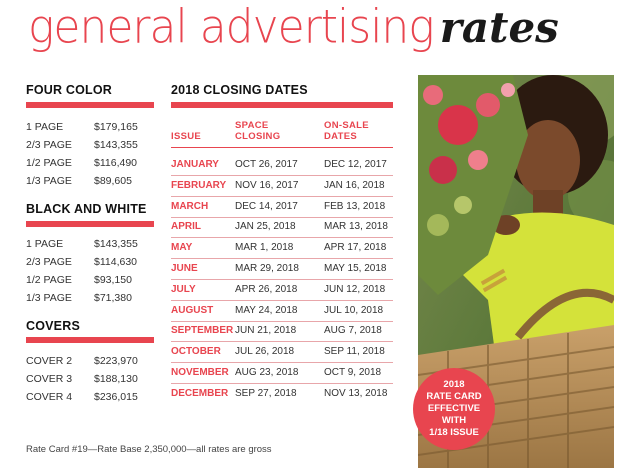  What do you see at coordinates (266, 289) in the screenshot?
I see `space-closing-date: APR 26, 2018` at bounding box center [266, 289].